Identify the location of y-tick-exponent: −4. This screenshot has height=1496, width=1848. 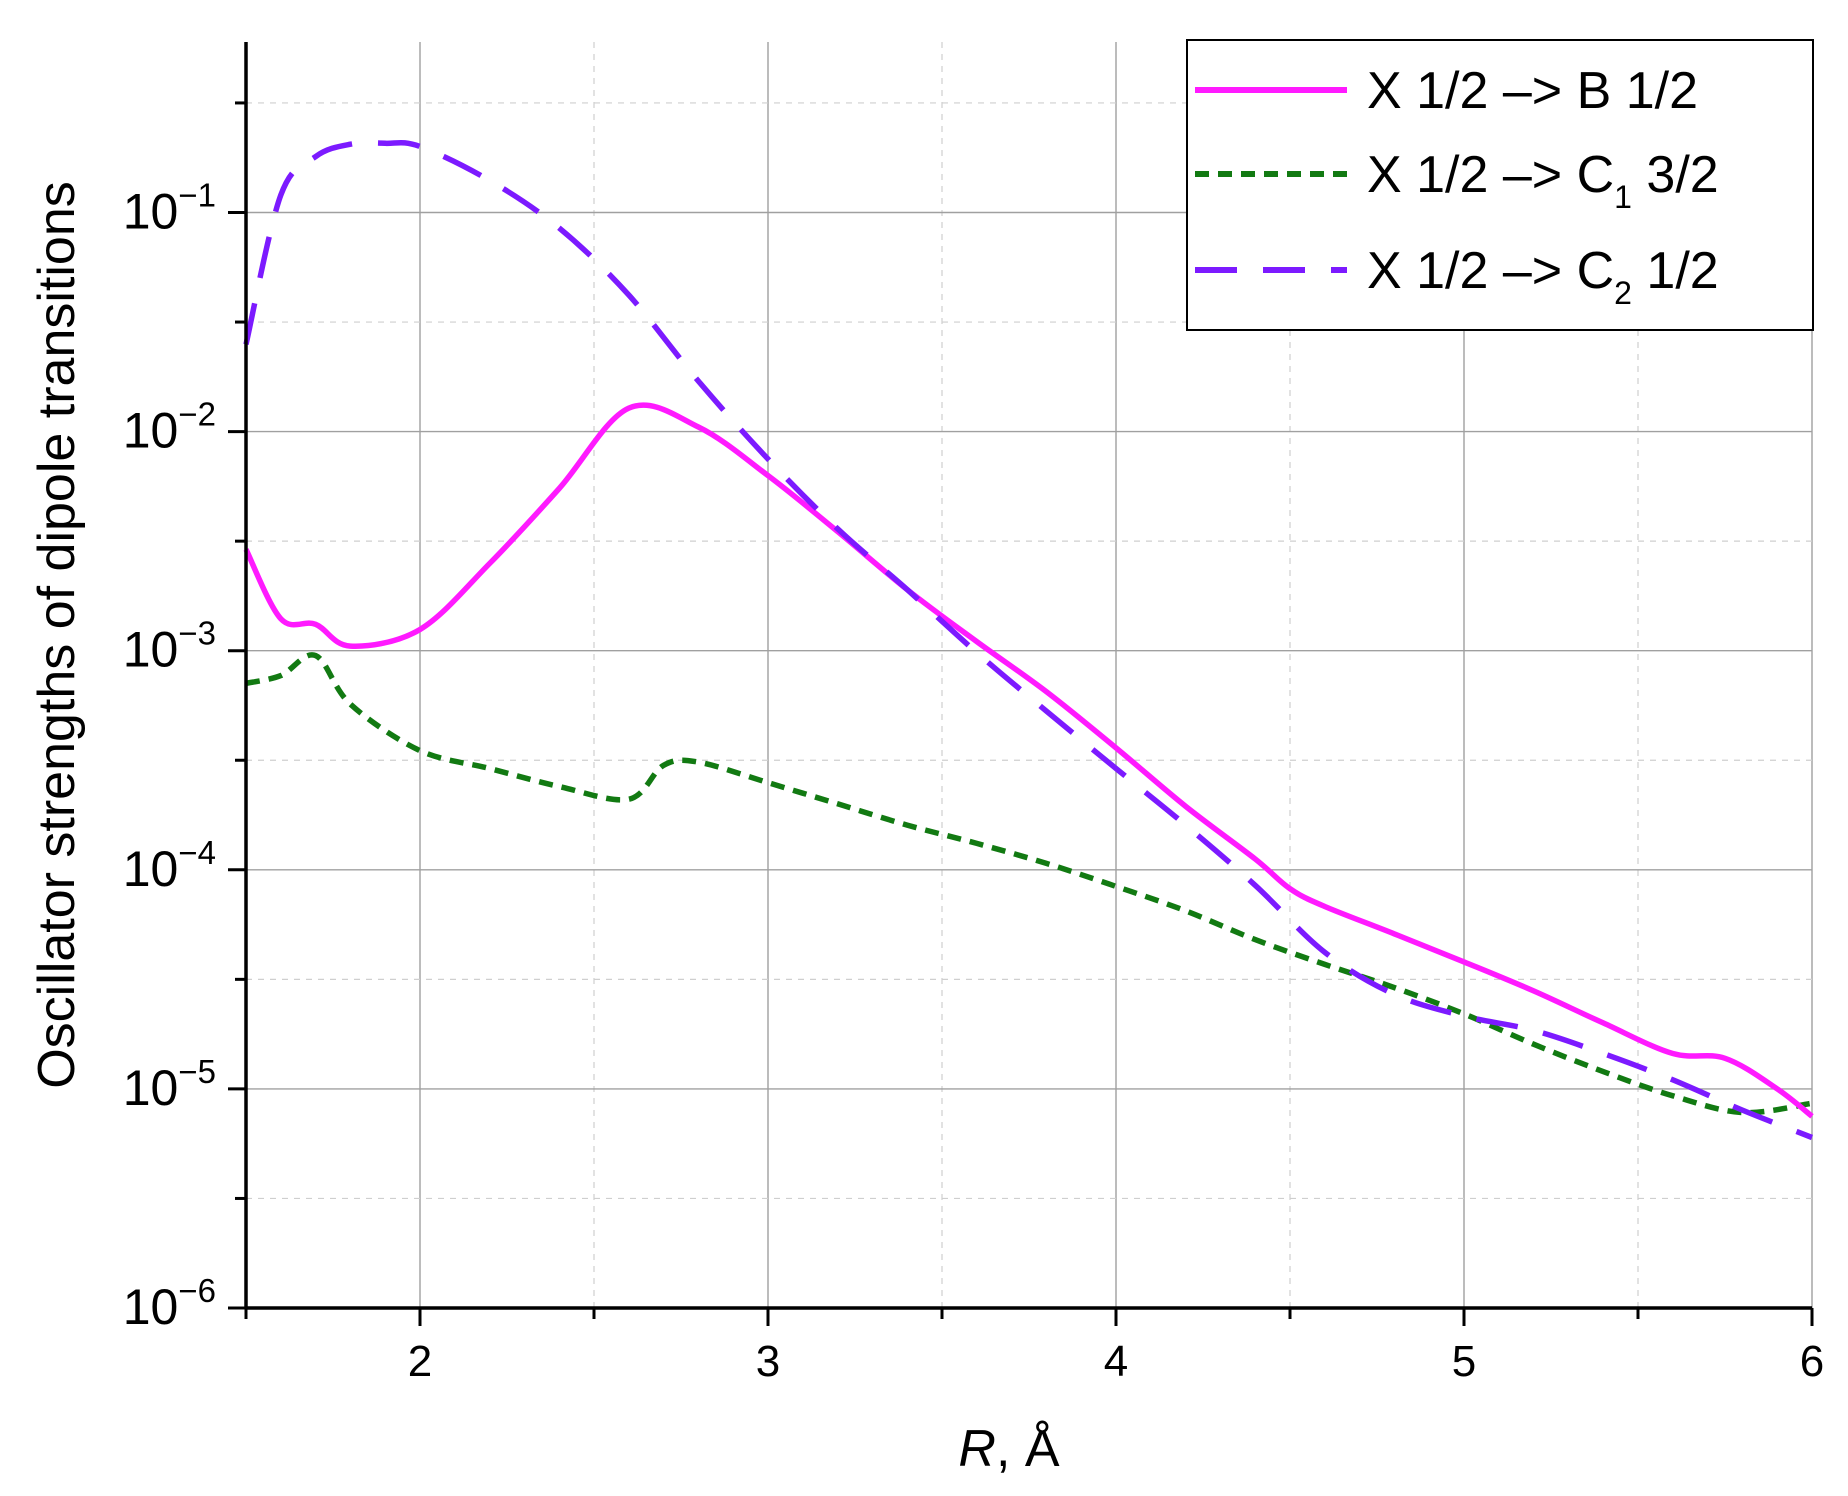
(197, 852).